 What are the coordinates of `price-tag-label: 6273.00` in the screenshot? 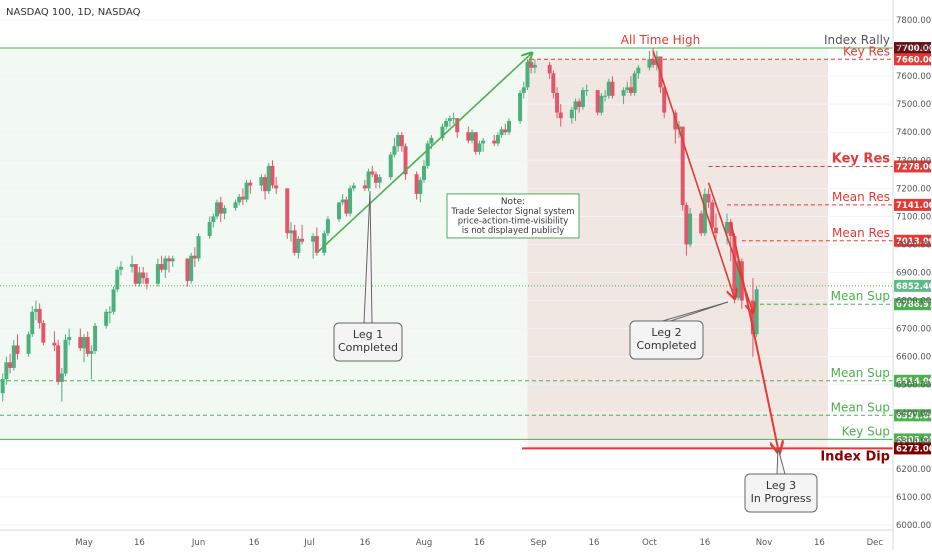 It's located at (914, 449).